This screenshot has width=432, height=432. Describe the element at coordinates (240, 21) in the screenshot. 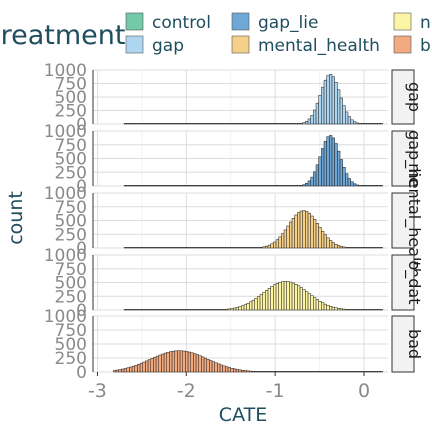

I see `legend-key-gap_lie` at that location.